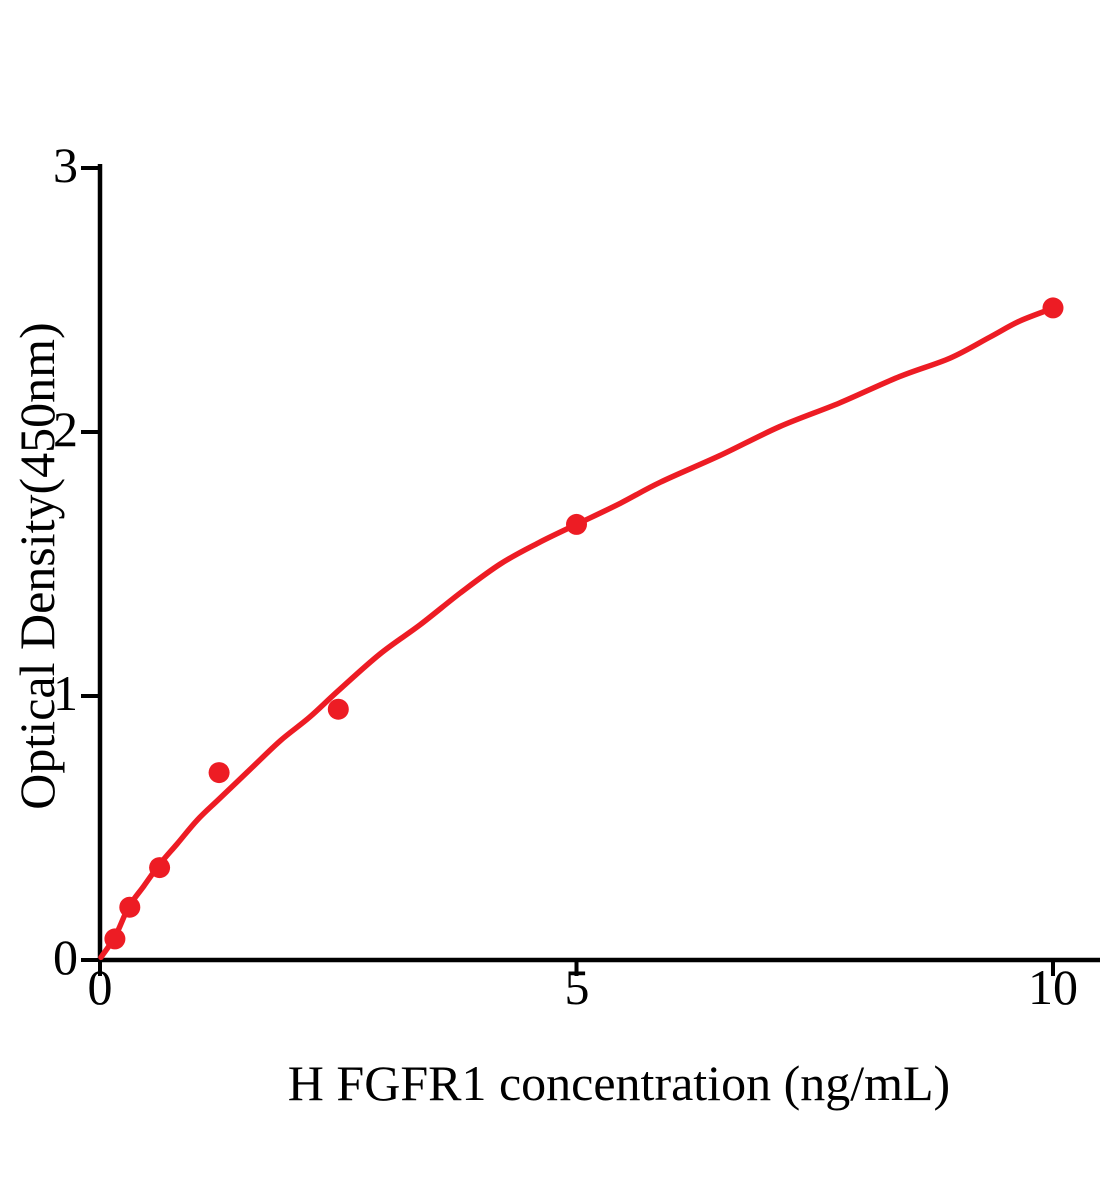 The height and width of the screenshot is (1200, 1104). I want to click on y-tick-label-1: 1, so click(65, 693).